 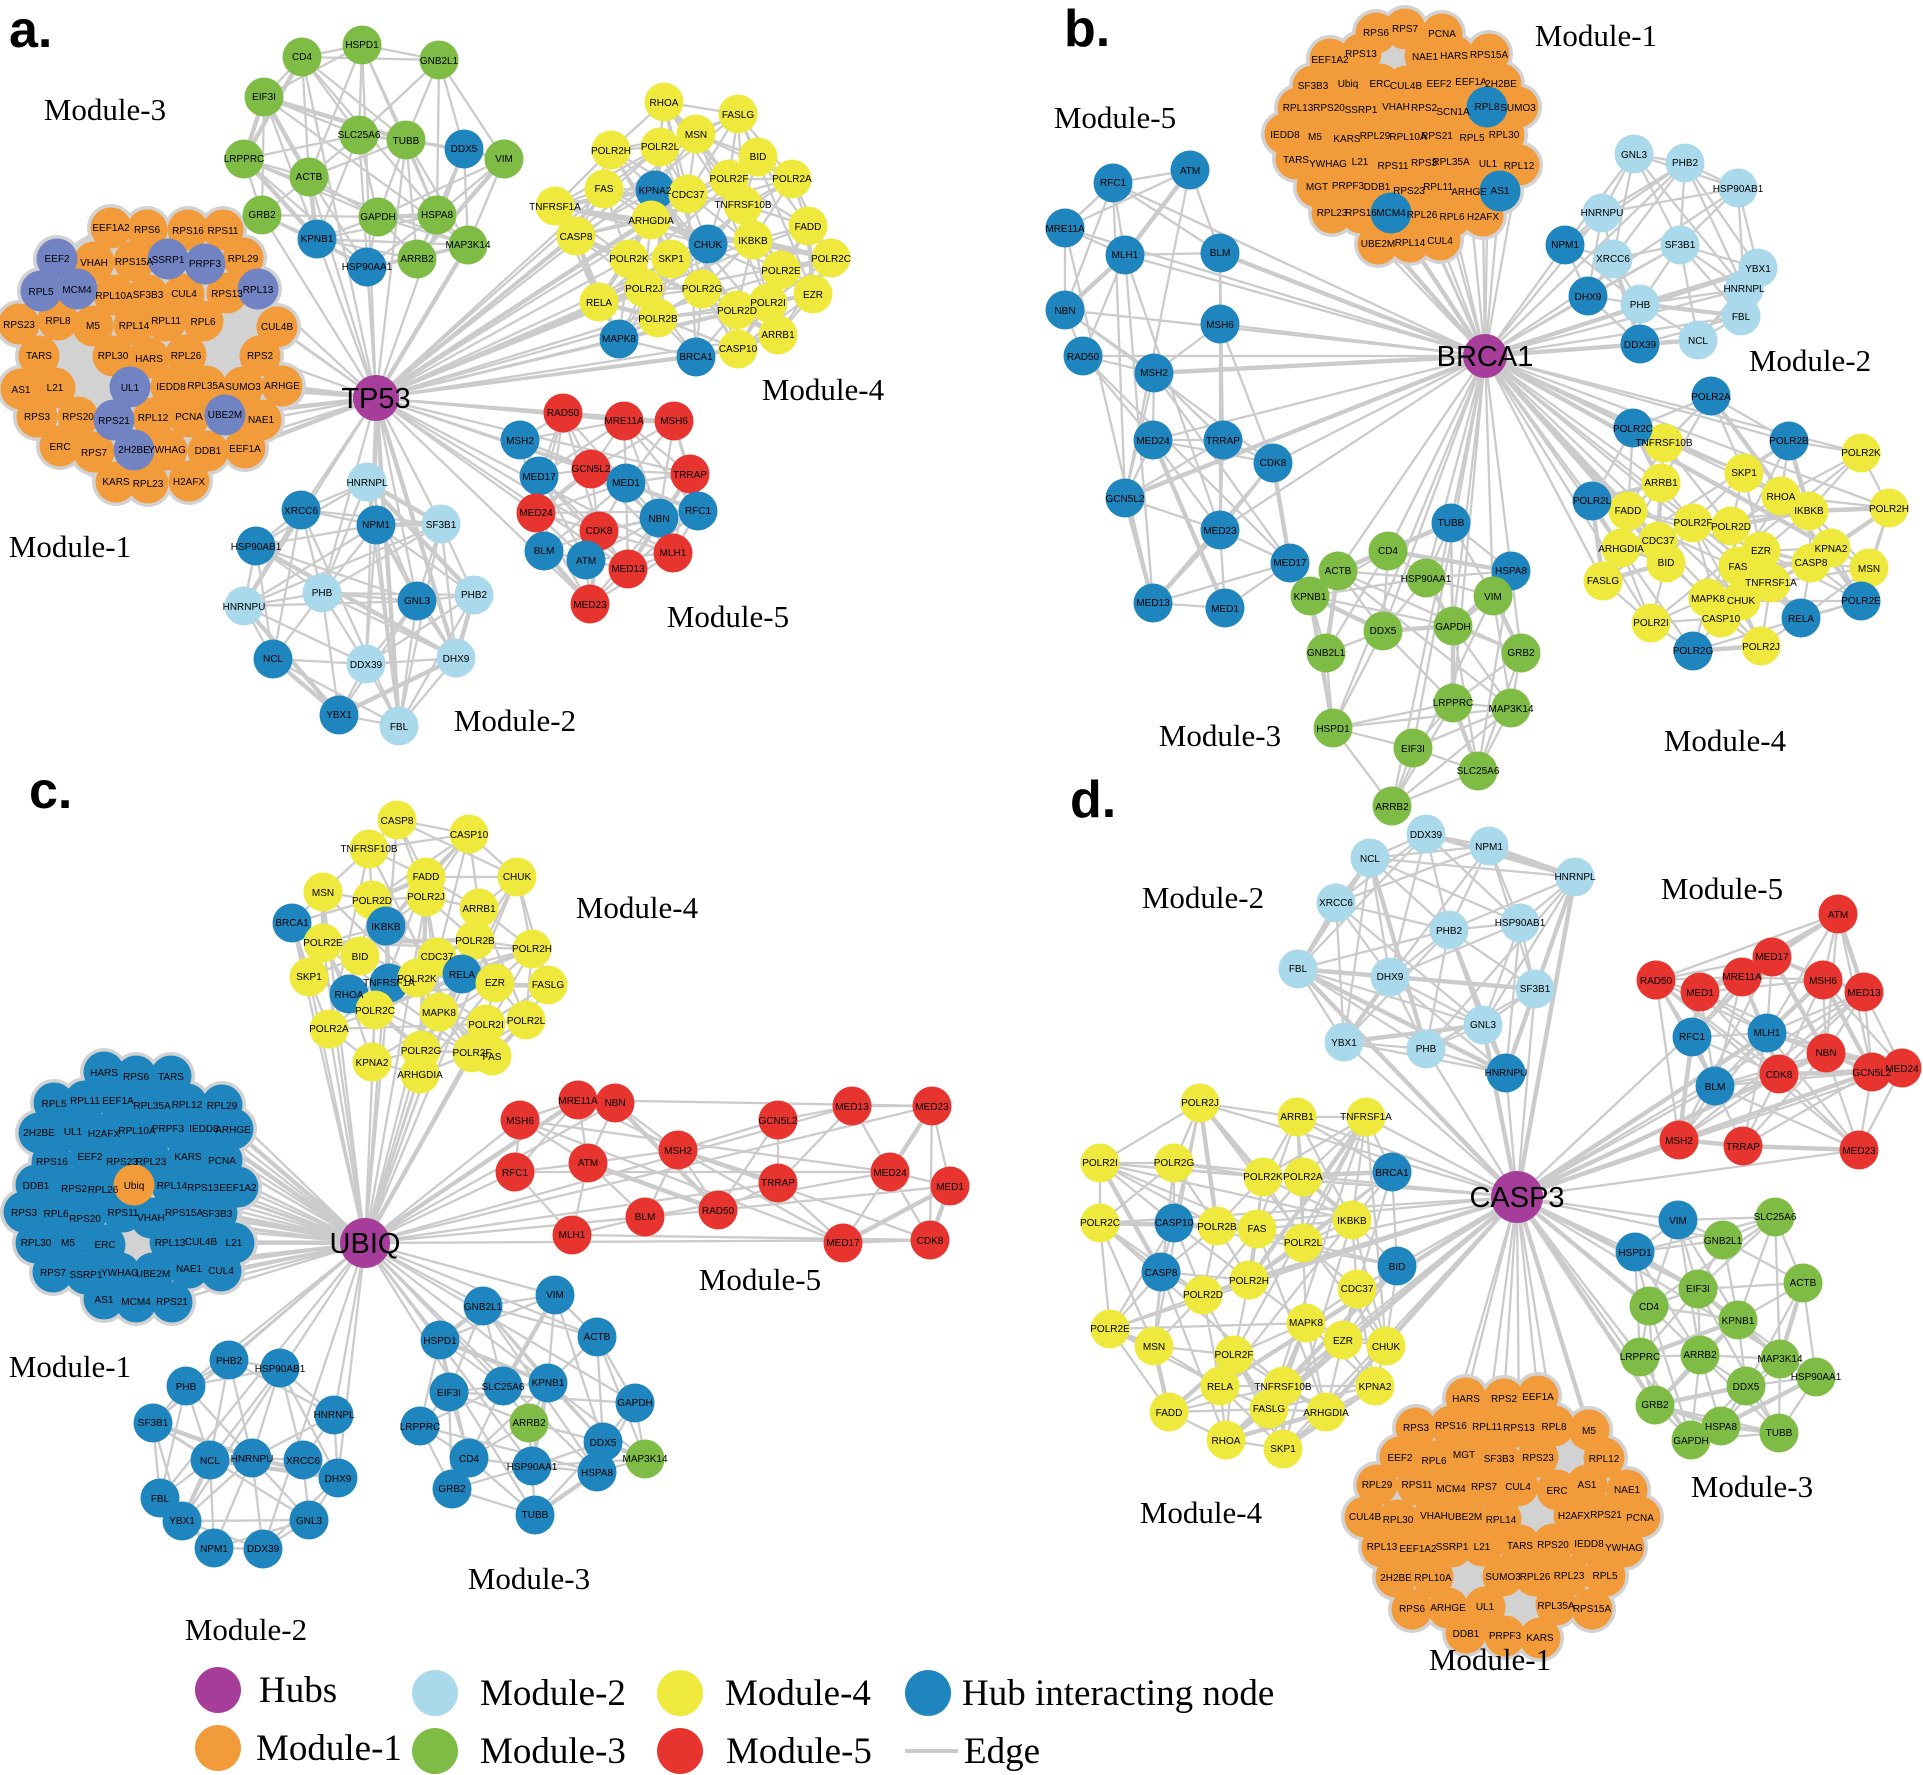 What do you see at coordinates (1379, 84) in the screenshot?
I see `svg-text: ERC` at bounding box center [1379, 84].